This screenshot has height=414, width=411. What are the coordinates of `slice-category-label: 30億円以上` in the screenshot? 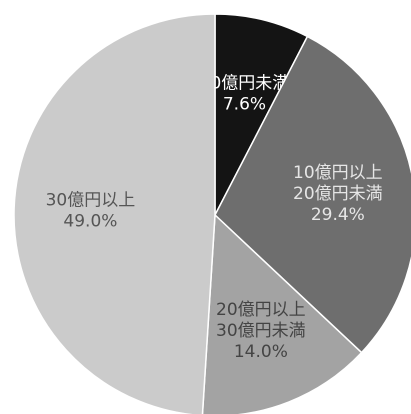 It's located at (91, 201).